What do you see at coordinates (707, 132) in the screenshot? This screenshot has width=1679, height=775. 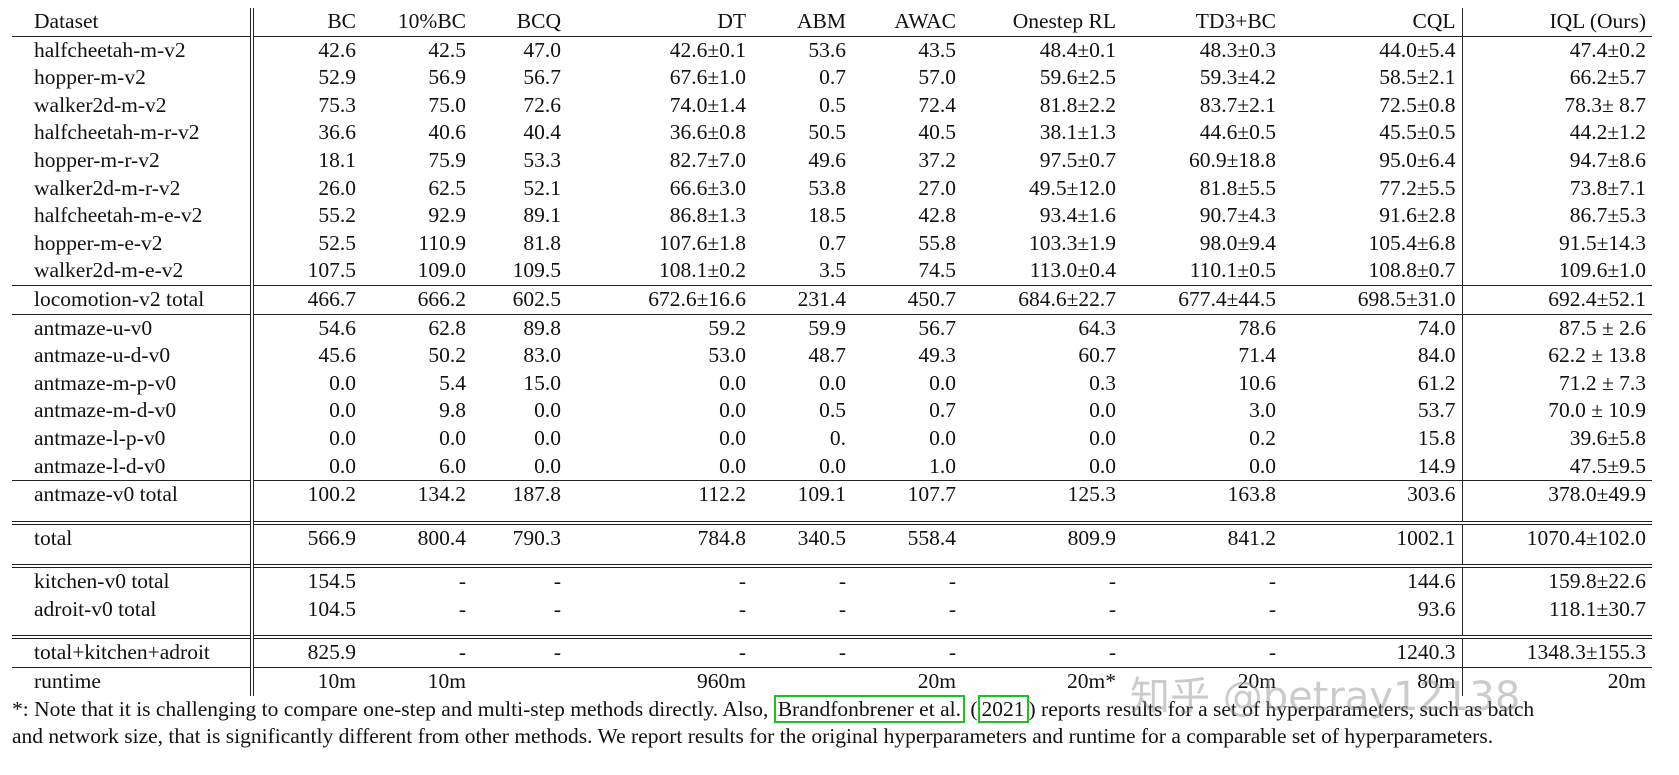 I see `score-cell: 36.6±0.8` at bounding box center [707, 132].